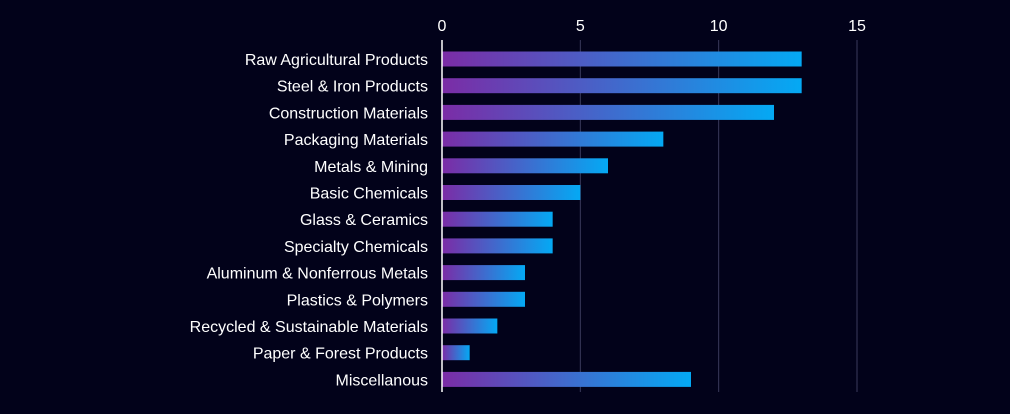  I want to click on category-label: Recycled & Sustainable Materials, so click(309, 327).